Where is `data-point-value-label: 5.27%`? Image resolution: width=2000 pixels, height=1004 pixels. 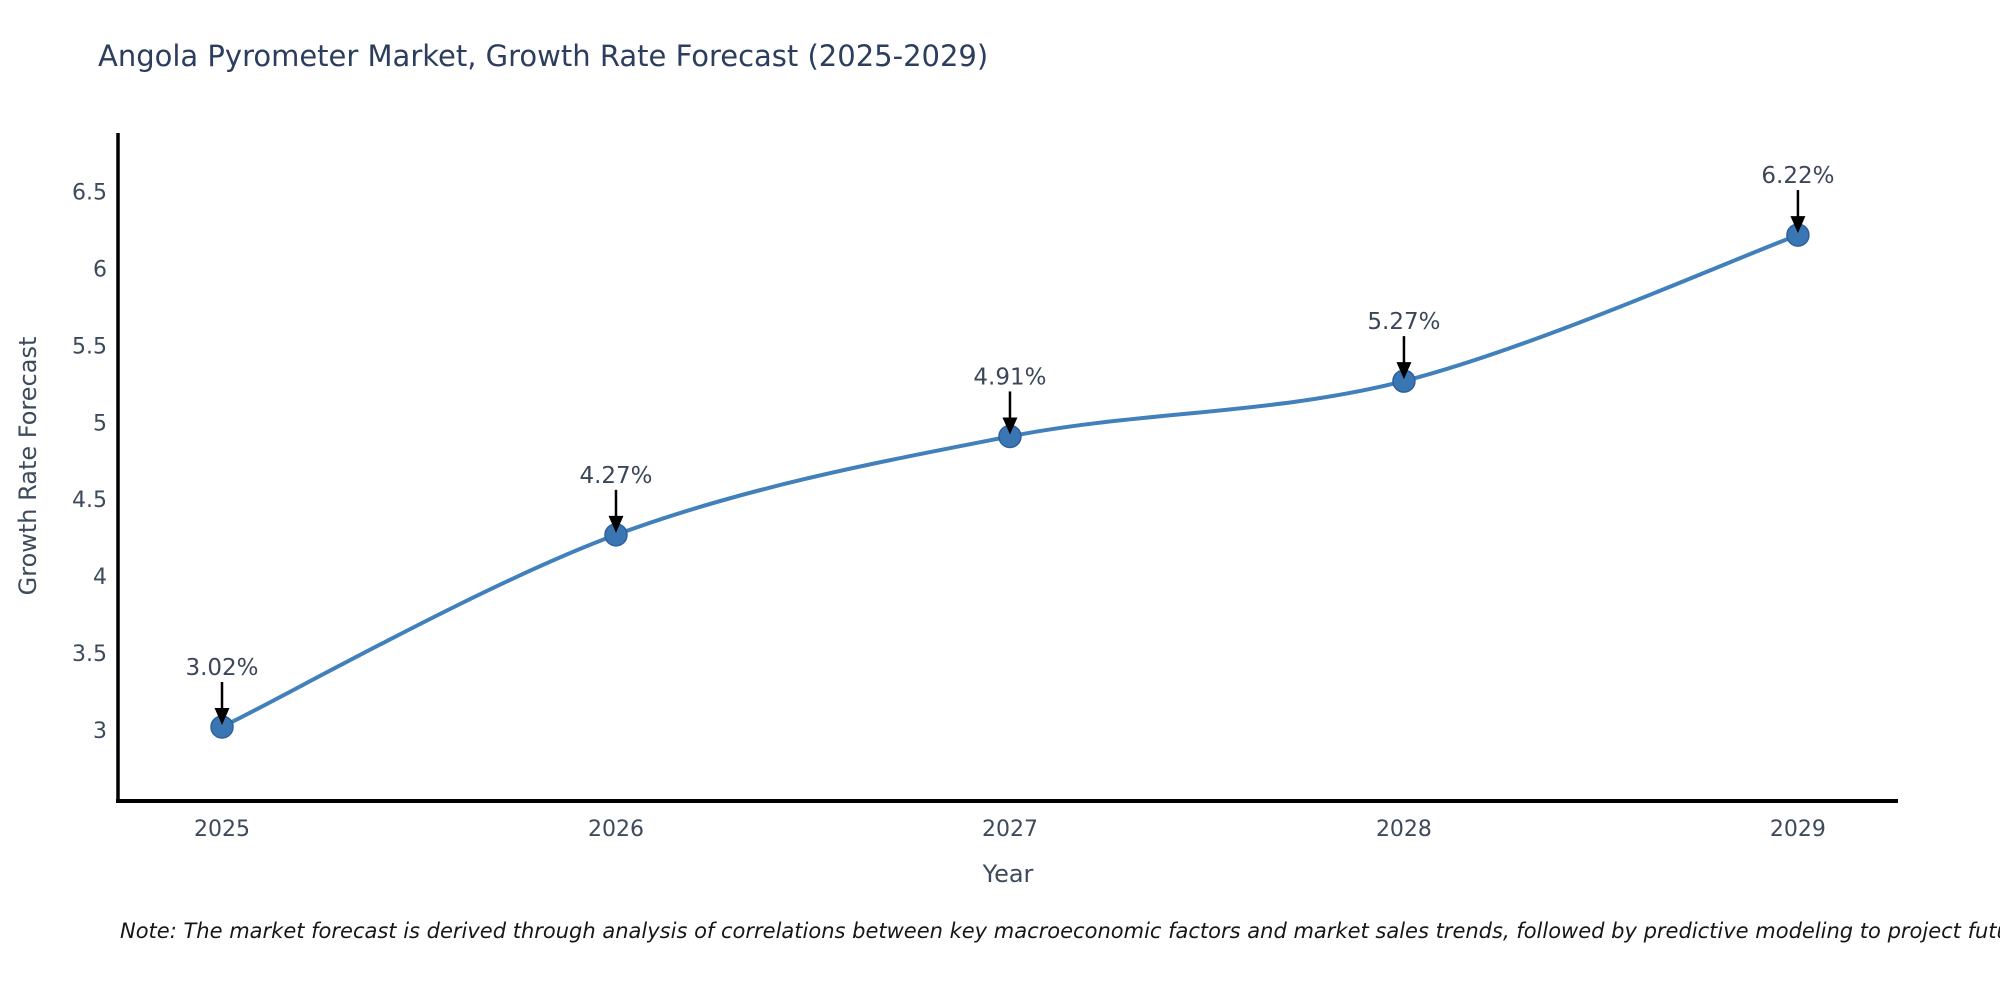
data-point-value-label: 5.27% is located at coordinates (1403, 322).